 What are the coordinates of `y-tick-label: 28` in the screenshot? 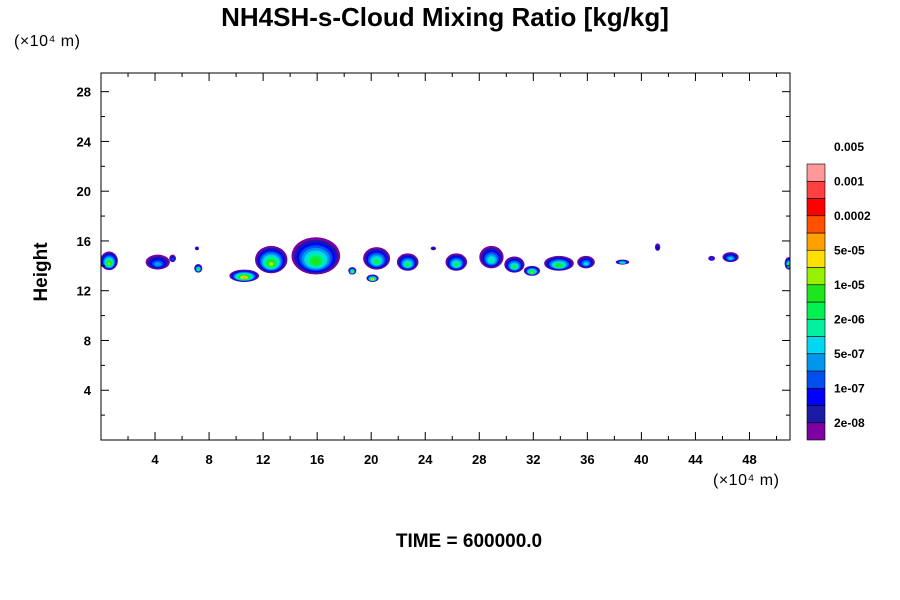 It's located at (84, 92).